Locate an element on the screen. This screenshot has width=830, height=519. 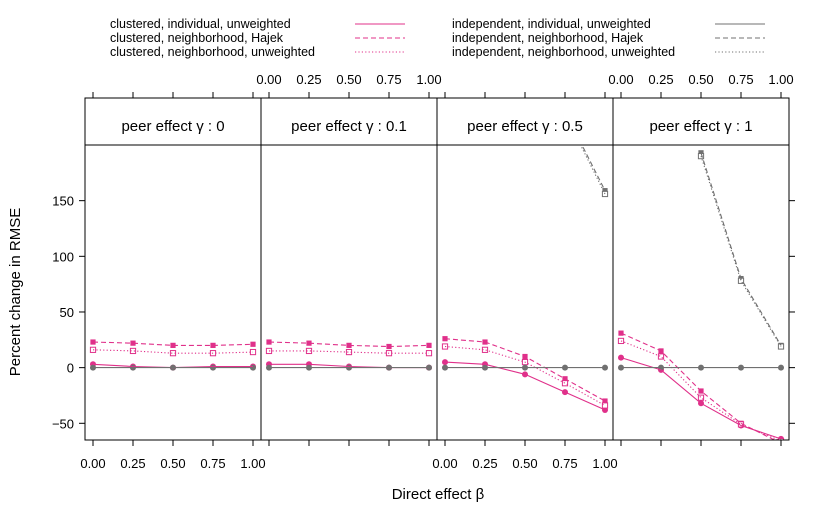
legend-label: clustered, individual, unweighted is located at coordinates (200, 24).